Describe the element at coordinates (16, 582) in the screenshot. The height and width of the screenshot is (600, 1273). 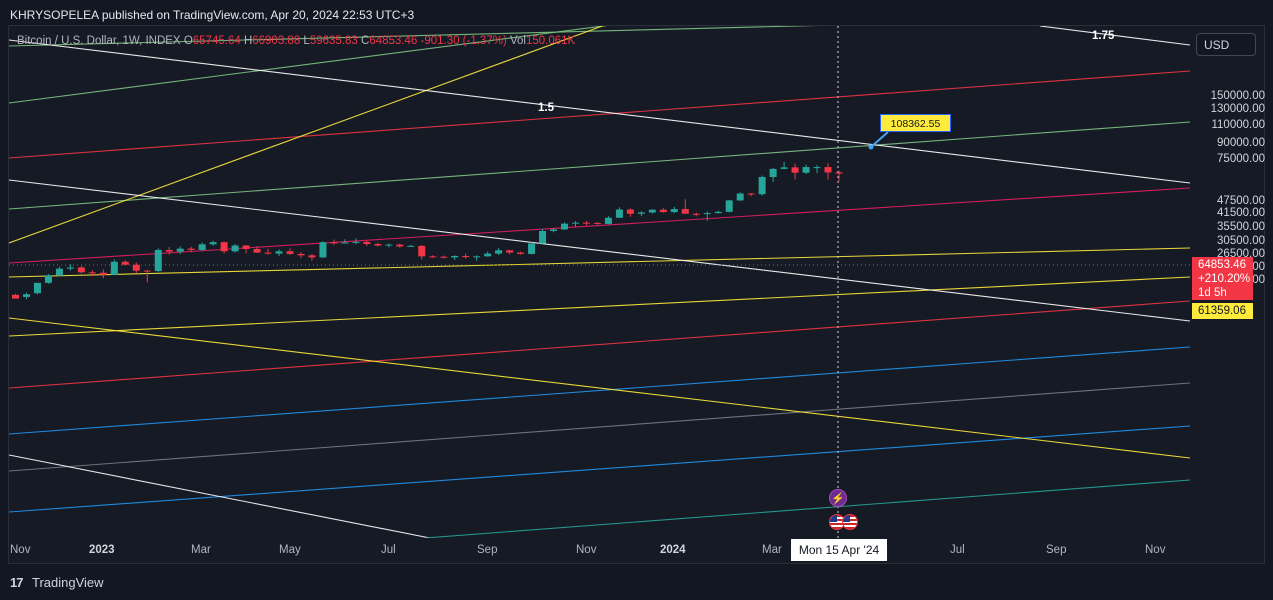
I see `tv-logo-icon: 17` at that location.